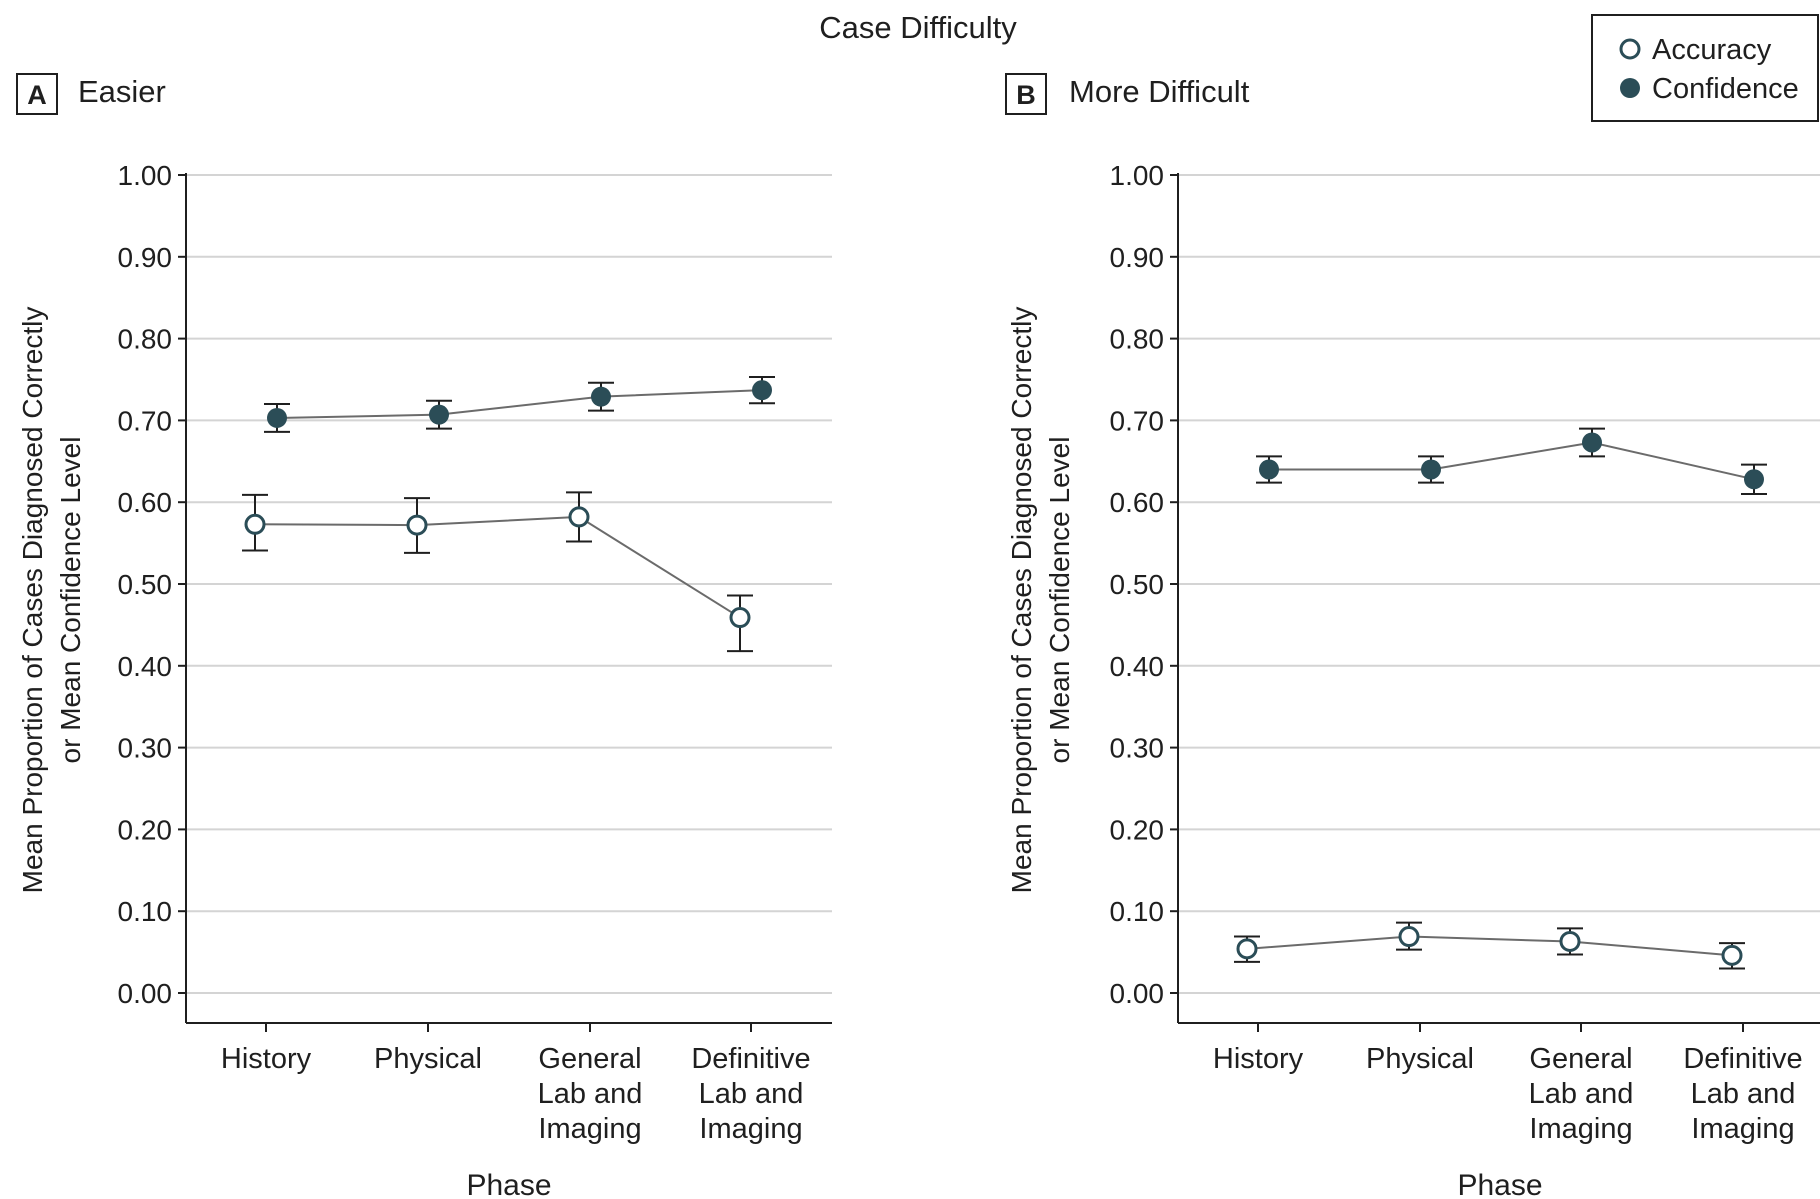  Describe the element at coordinates (1499, 1184) in the screenshot. I see `panel-b-xlabel: Phase` at that location.